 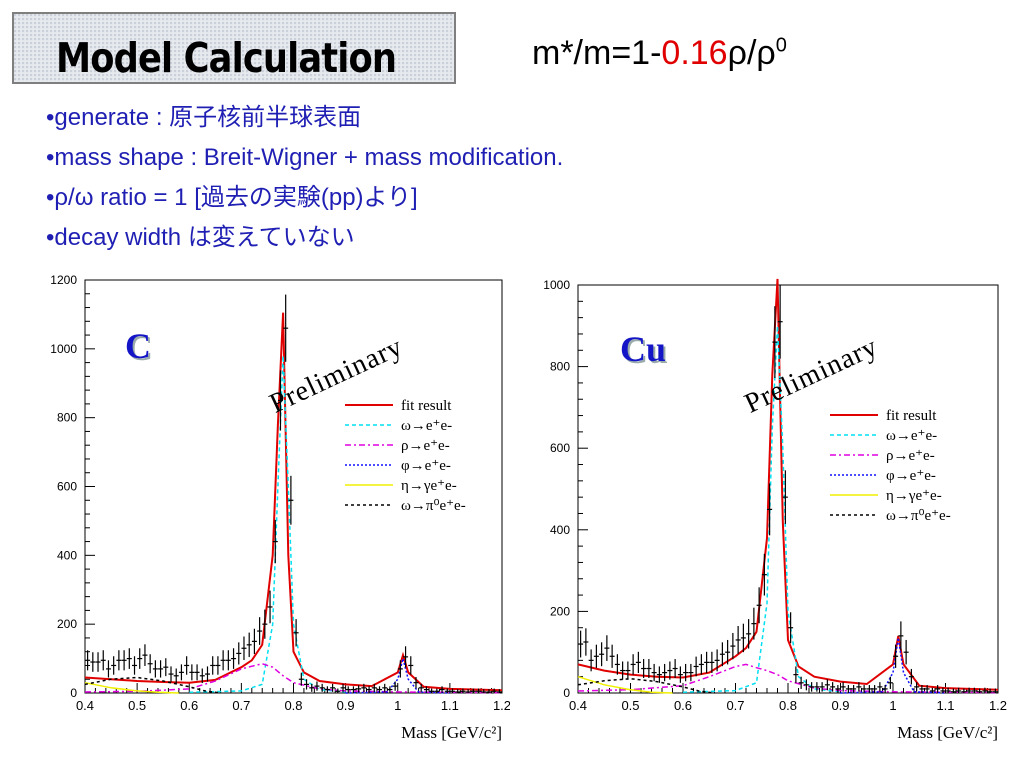 I want to click on y-tick-label: 0, so click(x=566, y=693).